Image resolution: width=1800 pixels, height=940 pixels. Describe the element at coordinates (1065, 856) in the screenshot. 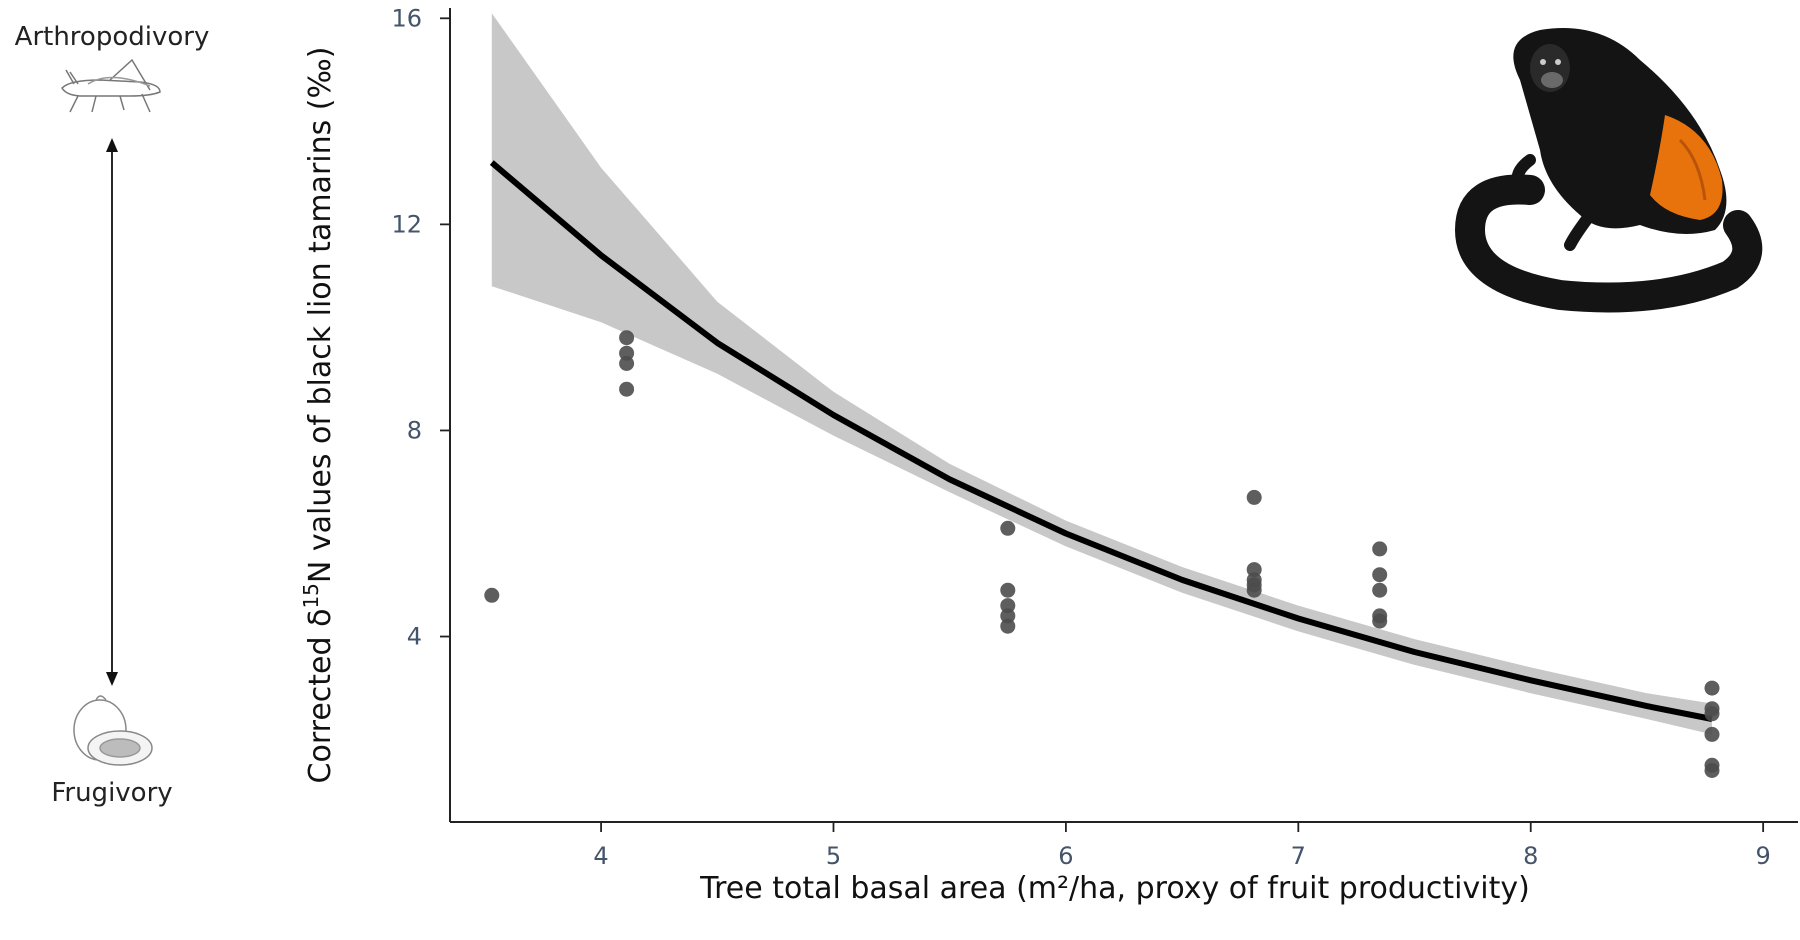

I see `x-tick-label: 6` at that location.